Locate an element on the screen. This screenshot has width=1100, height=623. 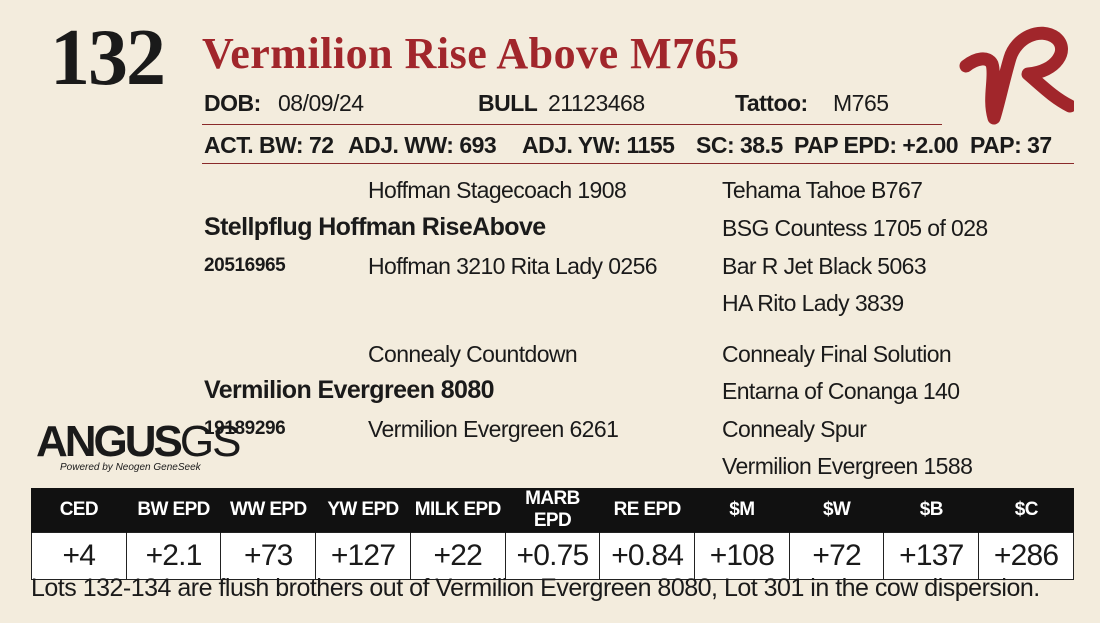
logo-angus-text: ANGUS is located at coordinates (109, 441).